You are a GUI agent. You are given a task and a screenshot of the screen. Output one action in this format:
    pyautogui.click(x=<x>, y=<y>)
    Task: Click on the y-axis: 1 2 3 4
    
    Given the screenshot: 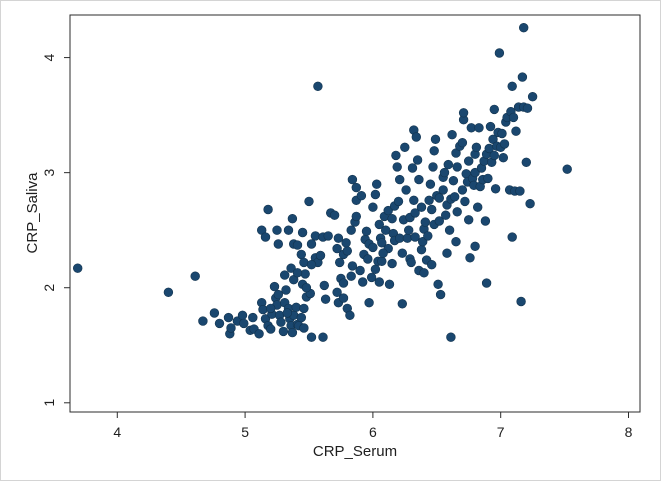 What is the action you would take?
    pyautogui.click(x=55, y=230)
    